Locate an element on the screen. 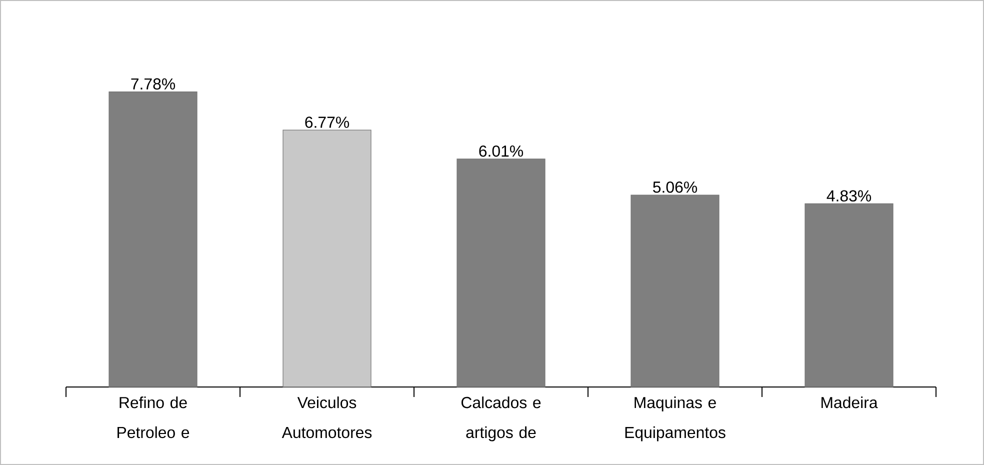 This screenshot has width=984, height=465. data-label: 5.06% is located at coordinates (675, 187).